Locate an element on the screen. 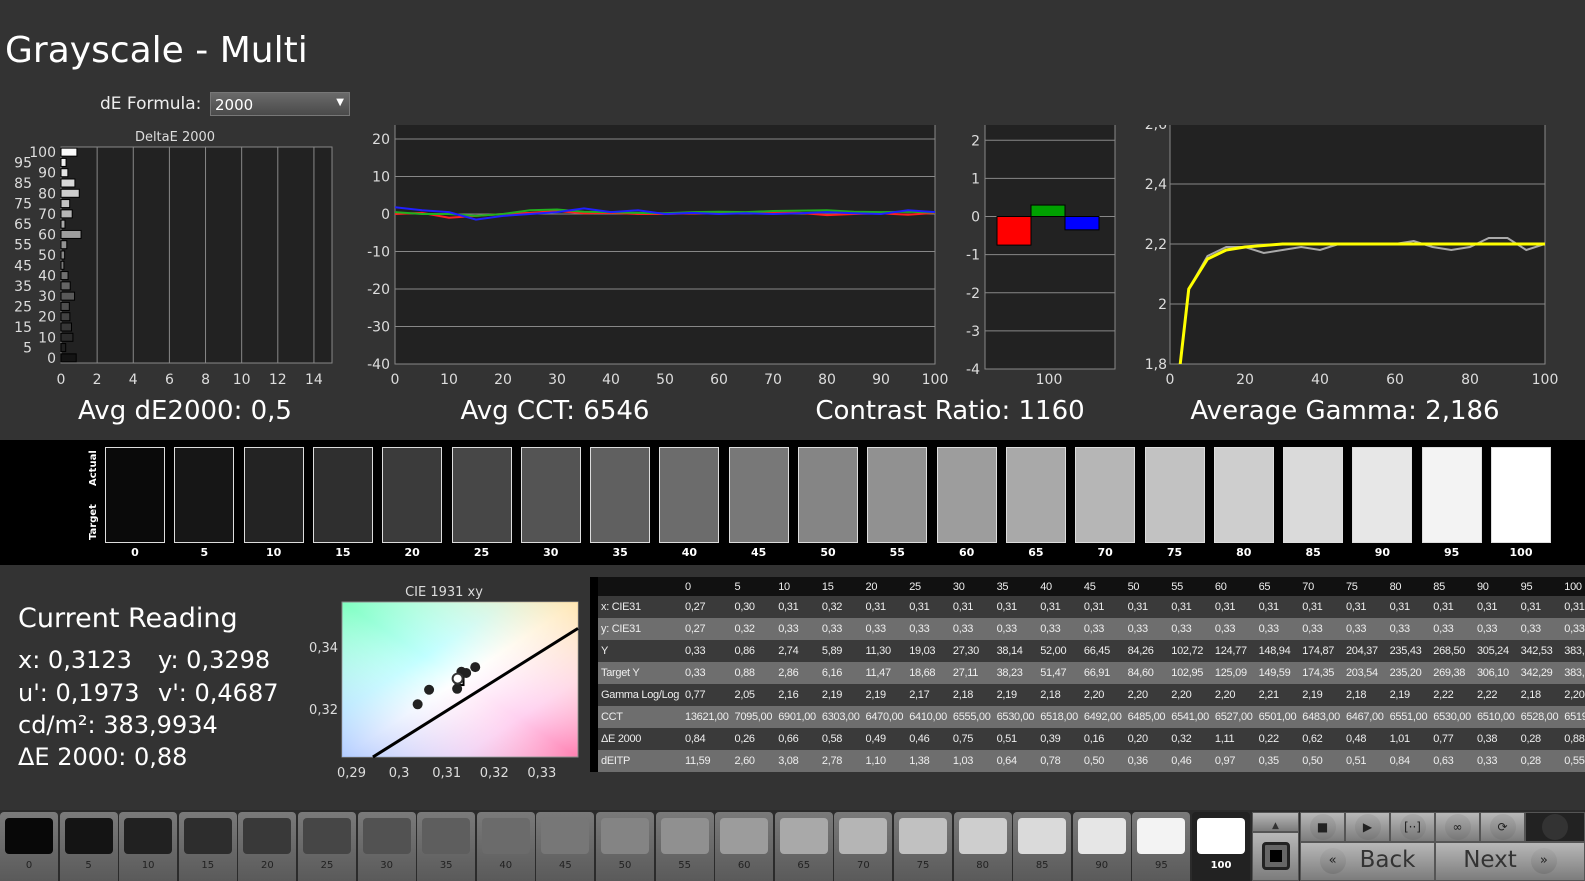 Image resolution: width=1585 pixels, height=881 pixels. header-cell: 65 is located at coordinates (1277, 586).